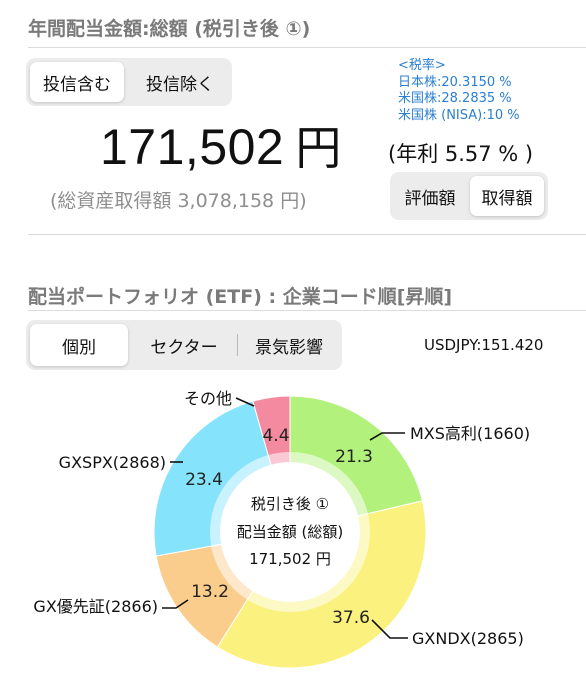 This screenshot has height=680, width=586. Describe the element at coordinates (112, 462) in the screenshot. I see `callout-gxspx: GXSPX(2868)` at that location.